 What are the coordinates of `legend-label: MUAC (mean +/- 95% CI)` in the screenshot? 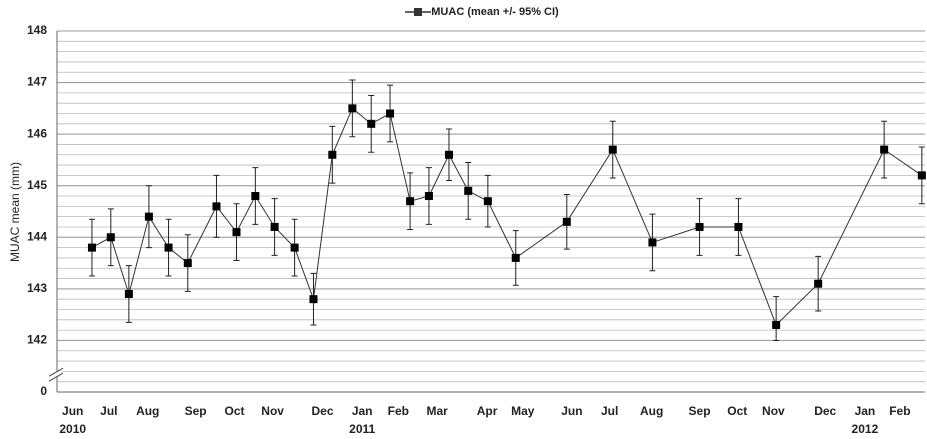 It's located at (495, 12).